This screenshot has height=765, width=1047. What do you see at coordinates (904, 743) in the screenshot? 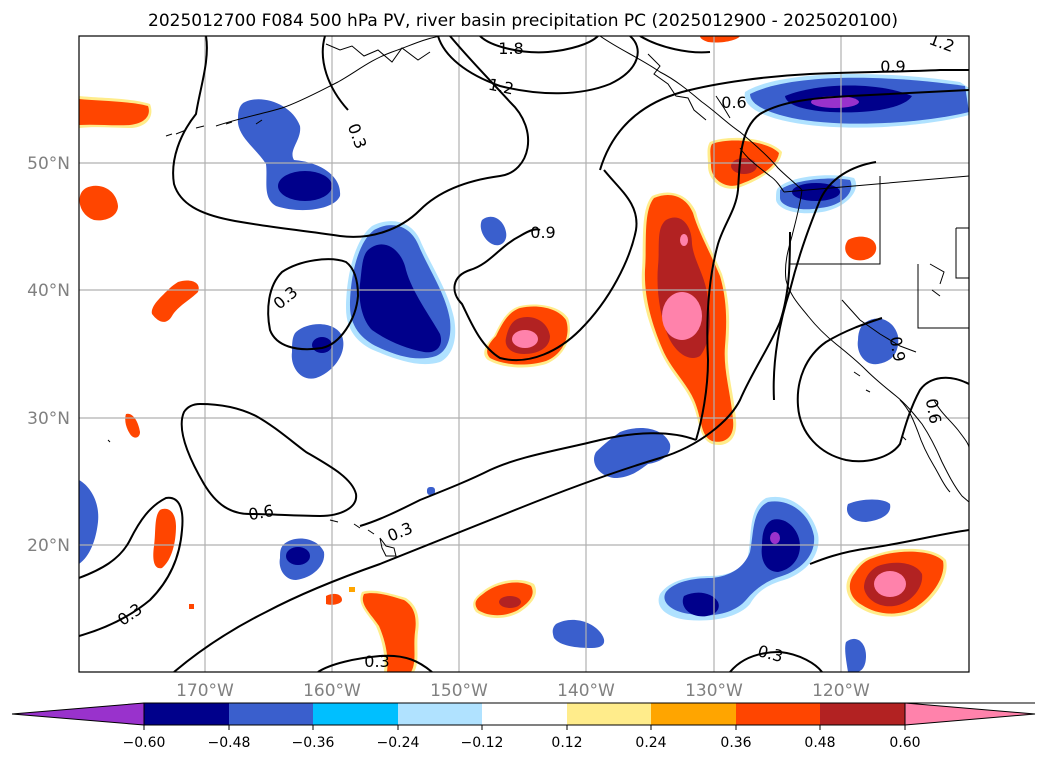
I see `colorbar-tick: 0.60` at bounding box center [904, 743].